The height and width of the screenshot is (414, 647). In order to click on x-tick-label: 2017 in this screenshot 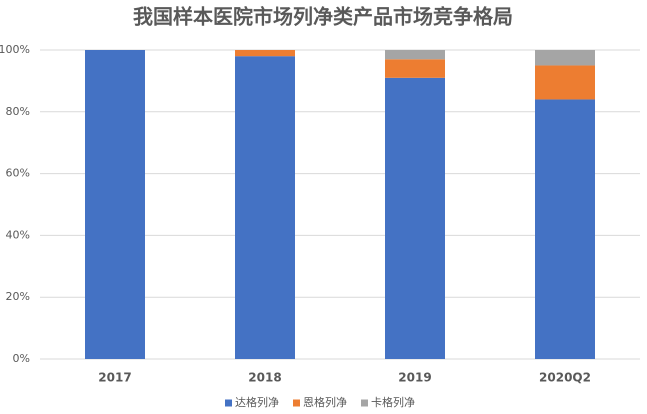, I will do `click(114, 378)`.